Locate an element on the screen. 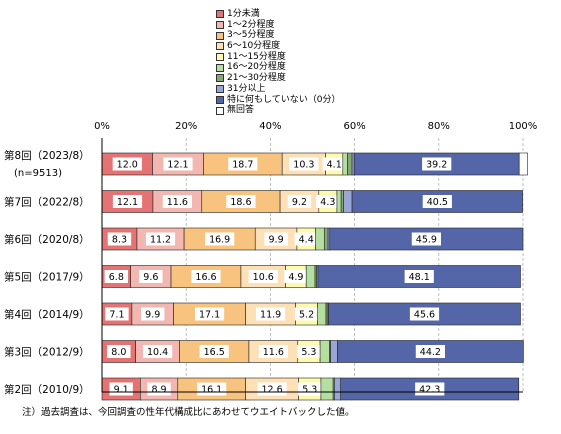 Image resolution: width=561 pixels, height=434 pixels. category-note: (n=9513) is located at coordinates (38, 173).